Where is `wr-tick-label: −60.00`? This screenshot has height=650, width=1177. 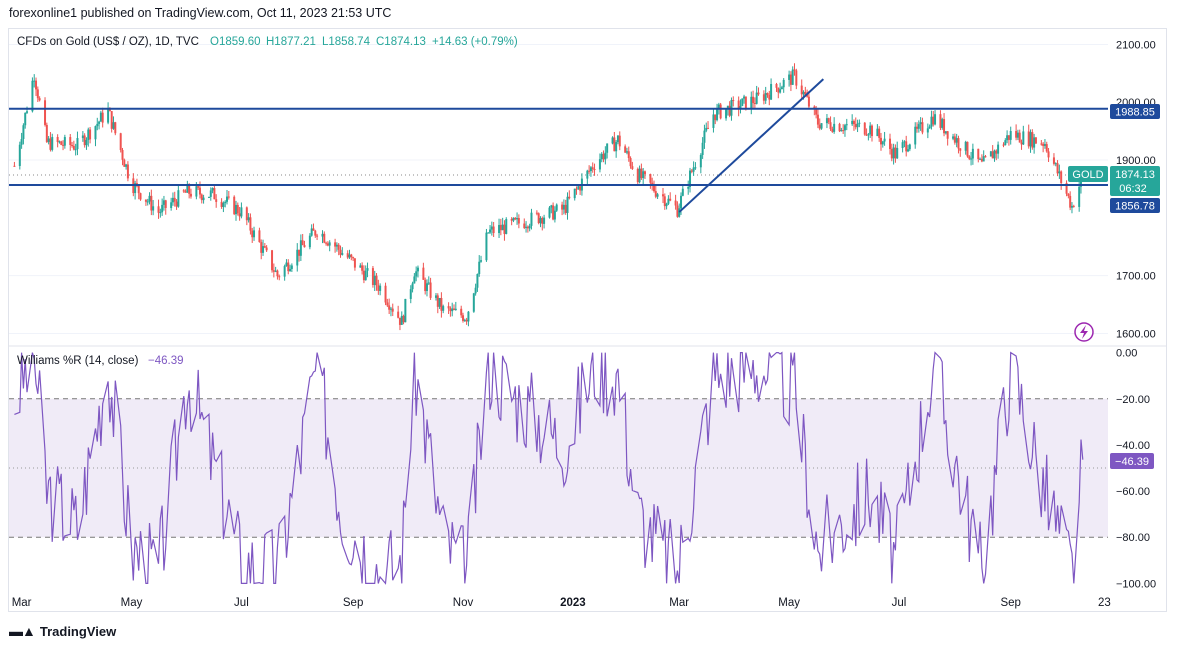 wr-tick-label: −60.00 is located at coordinates (1133, 492).